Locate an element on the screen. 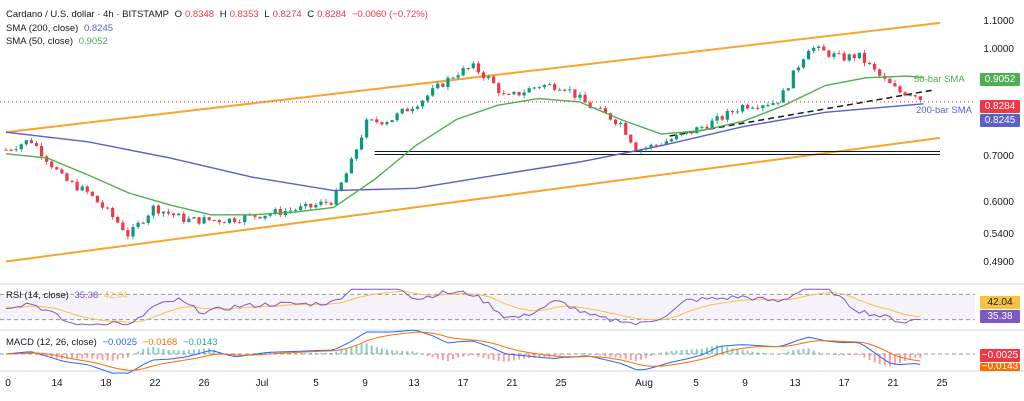 The width and height of the screenshot is (1024, 401). legend-close: 0.8284 is located at coordinates (332, 14).